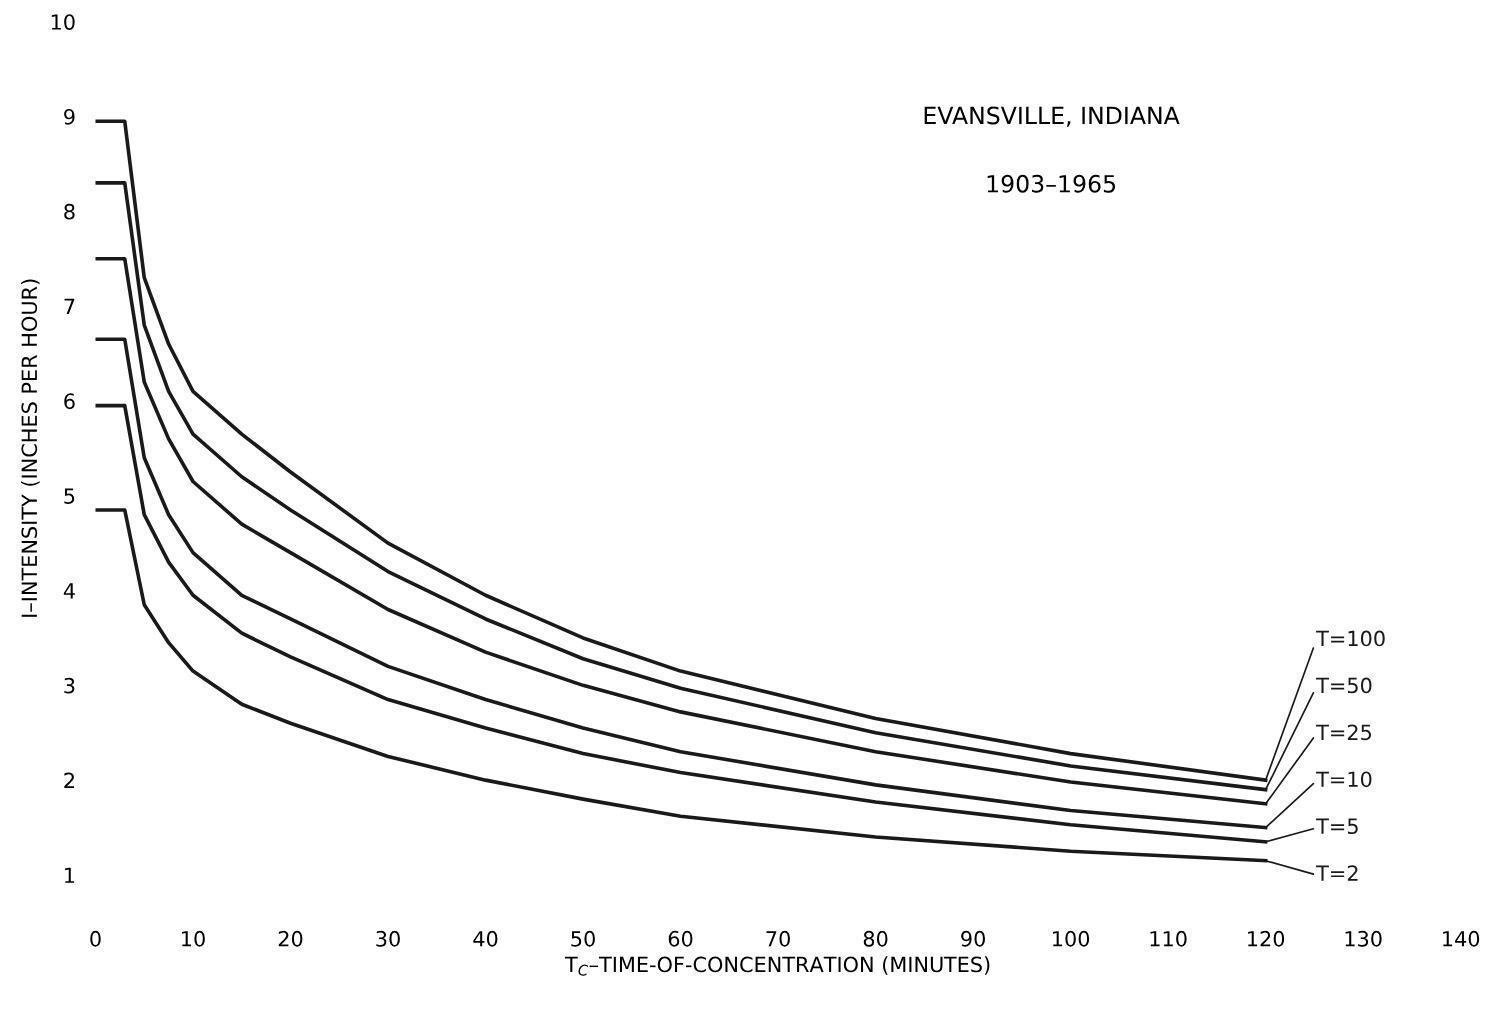  What do you see at coordinates (69, 685) in the screenshot?
I see `y-tick-label: 3` at bounding box center [69, 685].